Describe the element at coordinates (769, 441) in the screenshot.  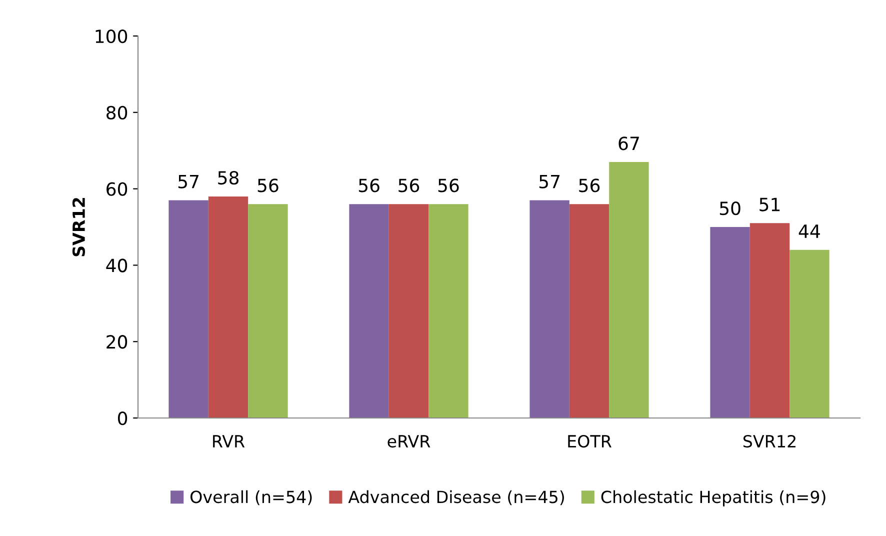
I see `x-tick-label: SVR12` at that location.